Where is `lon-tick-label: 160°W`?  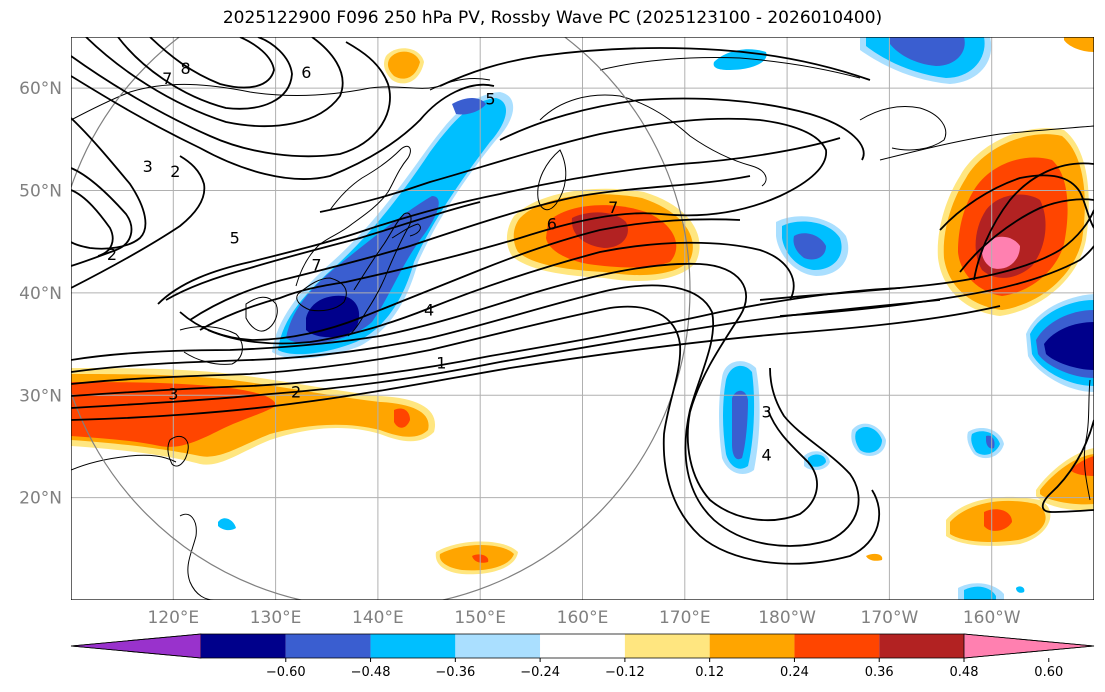
lon-tick-label: 160°W is located at coordinates (992, 618).